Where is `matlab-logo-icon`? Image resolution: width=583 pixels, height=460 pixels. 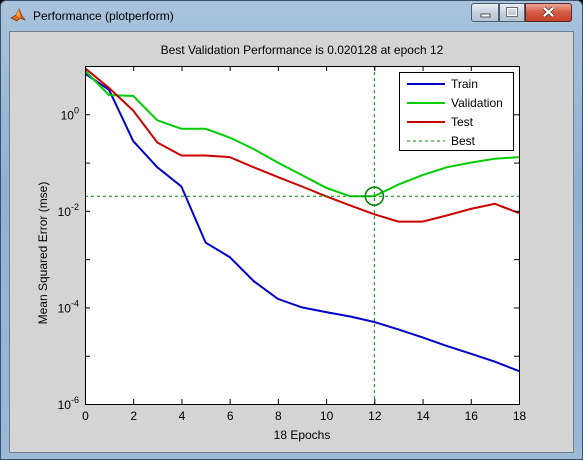
matlab-logo-icon is located at coordinates (18, 15).